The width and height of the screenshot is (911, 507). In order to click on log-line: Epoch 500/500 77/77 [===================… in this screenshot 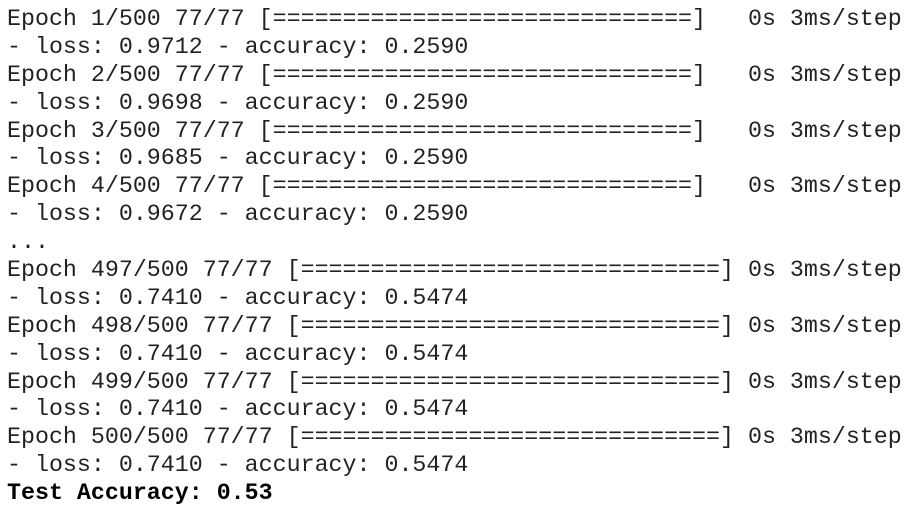, I will do `click(454, 437)`.